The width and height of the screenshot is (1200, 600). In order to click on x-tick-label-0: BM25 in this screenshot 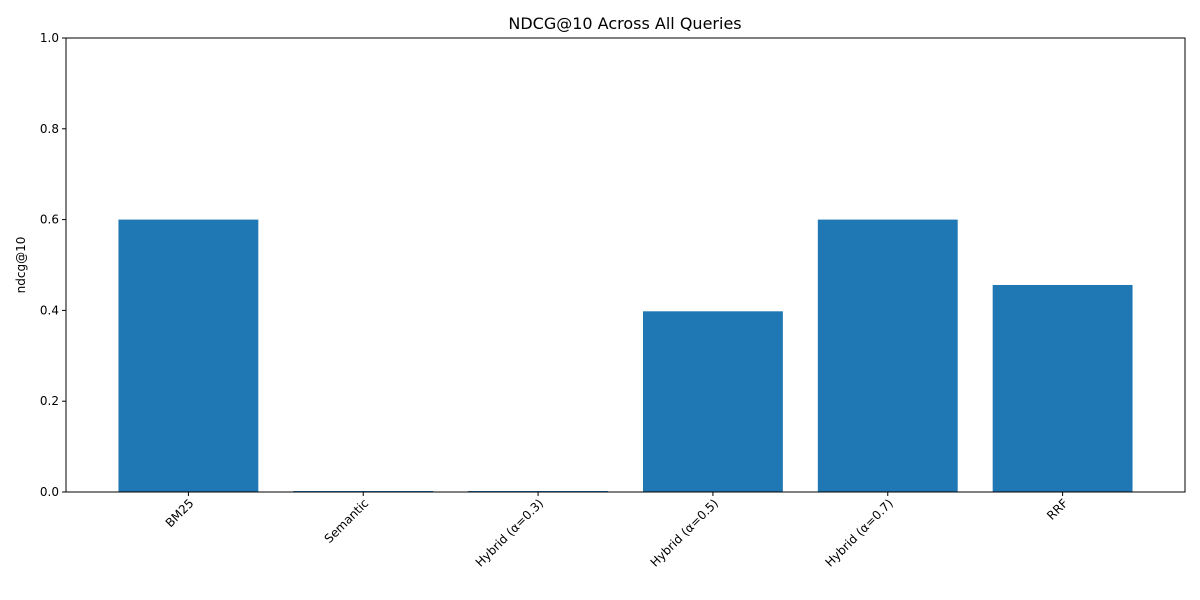, I will do `click(180, 513)`.